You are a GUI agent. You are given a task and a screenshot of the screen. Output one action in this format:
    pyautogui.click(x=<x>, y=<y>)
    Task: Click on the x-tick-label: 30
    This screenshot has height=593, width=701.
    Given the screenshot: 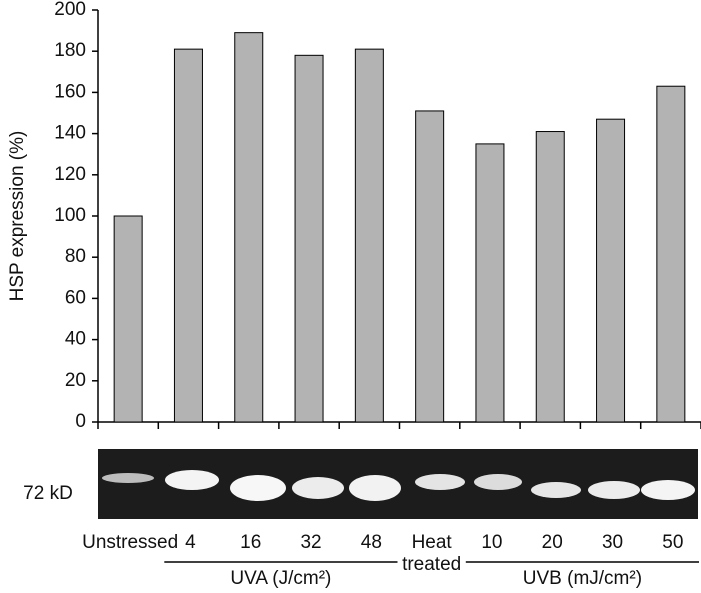 What is the action you would take?
    pyautogui.click(x=612, y=542)
    